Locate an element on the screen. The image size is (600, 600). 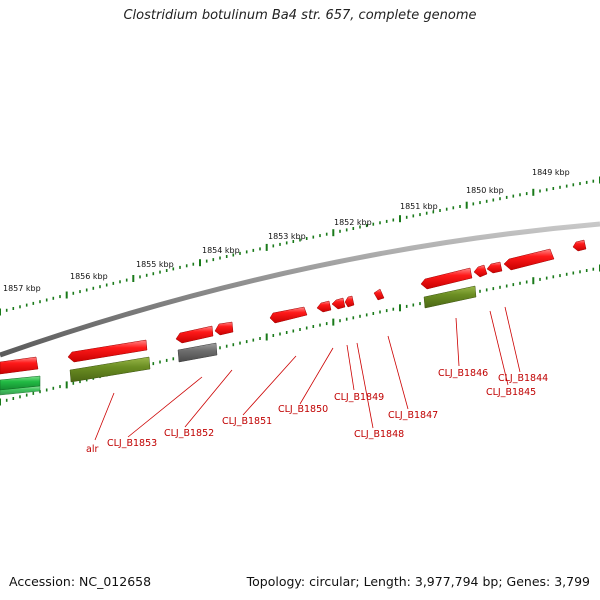
gene-label-clj-b1851: CLJ_B1851 is located at coordinates (247, 421).